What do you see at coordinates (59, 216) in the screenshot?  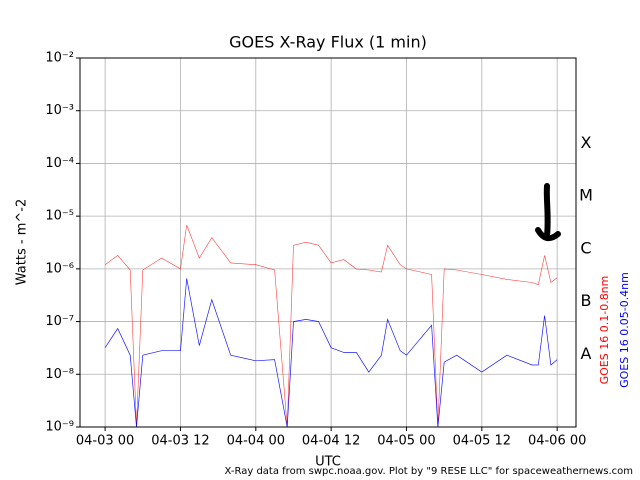 I see `y-tick-label: 10⁻⁵` at bounding box center [59, 216].